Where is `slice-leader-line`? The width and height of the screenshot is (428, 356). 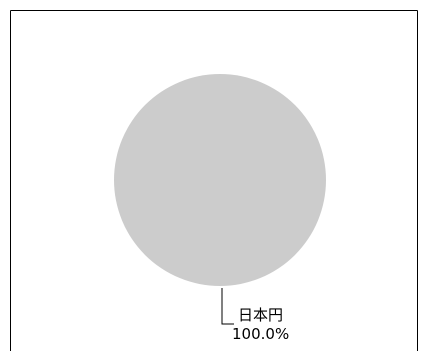 slice-leader-line is located at coordinates (227, 306).